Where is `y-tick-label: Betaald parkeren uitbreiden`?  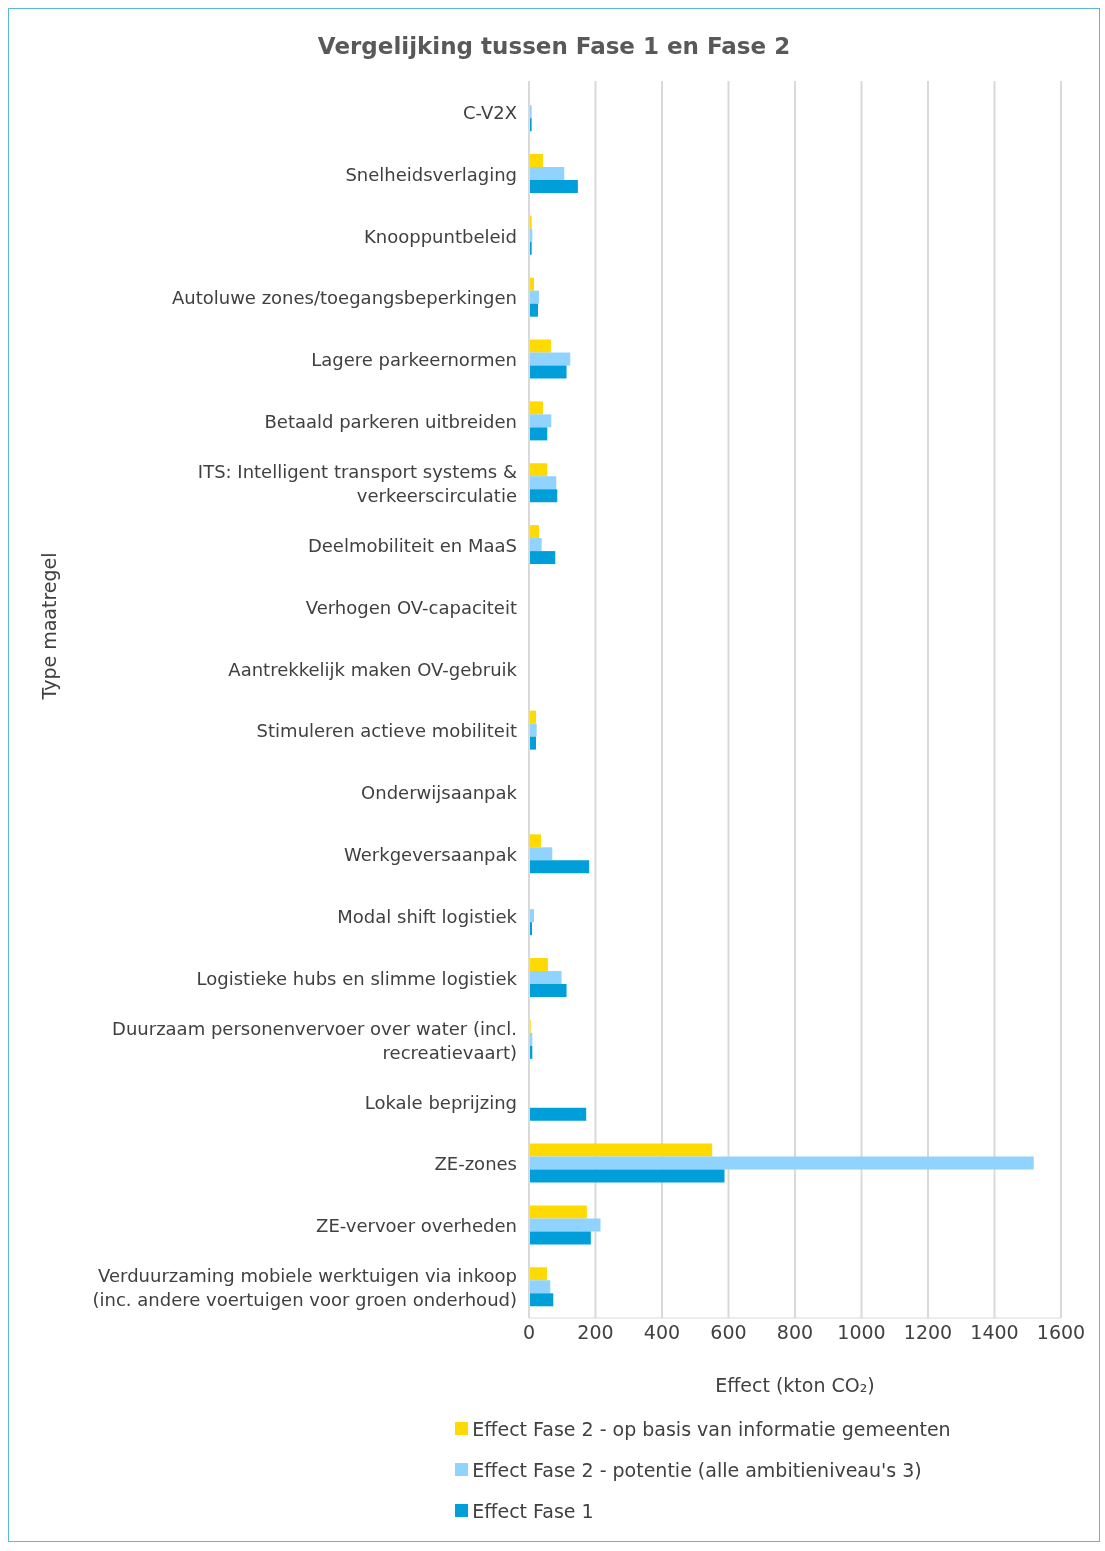 y-tick-label: Betaald parkeren uitbreiden is located at coordinates (390, 421).